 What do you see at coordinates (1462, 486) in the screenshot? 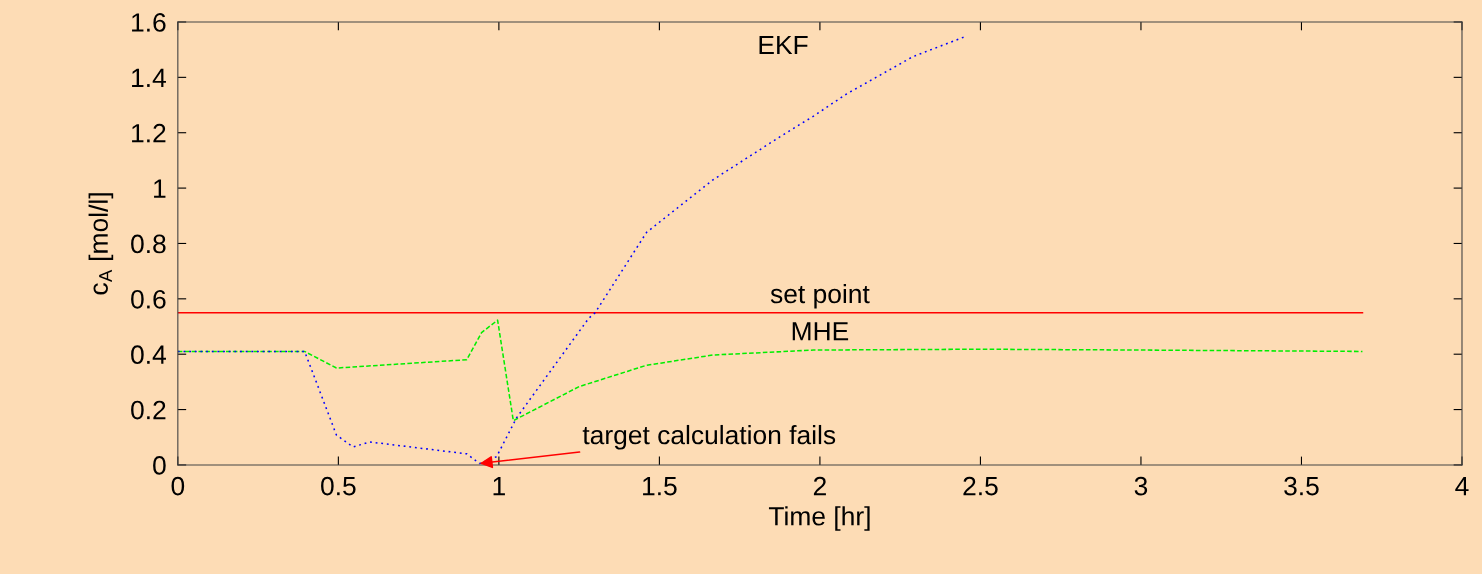
I see `x-tick-label: 4` at bounding box center [1462, 486].